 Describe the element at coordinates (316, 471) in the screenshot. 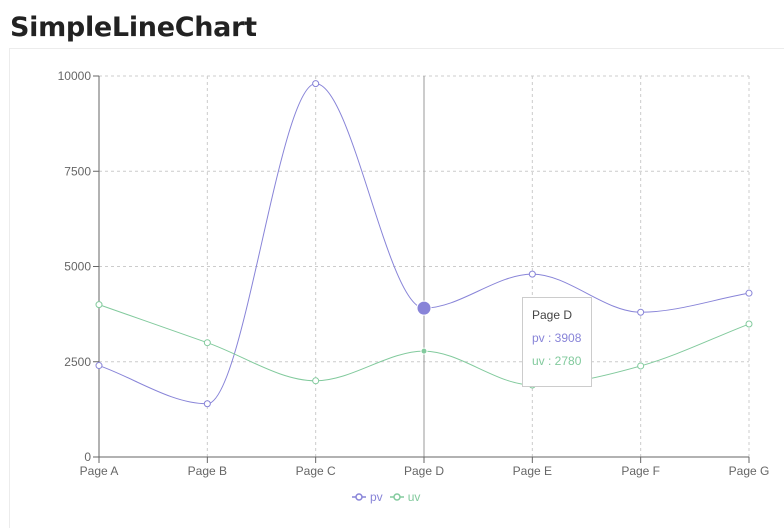

I see `x-tick-label: Page C` at that location.